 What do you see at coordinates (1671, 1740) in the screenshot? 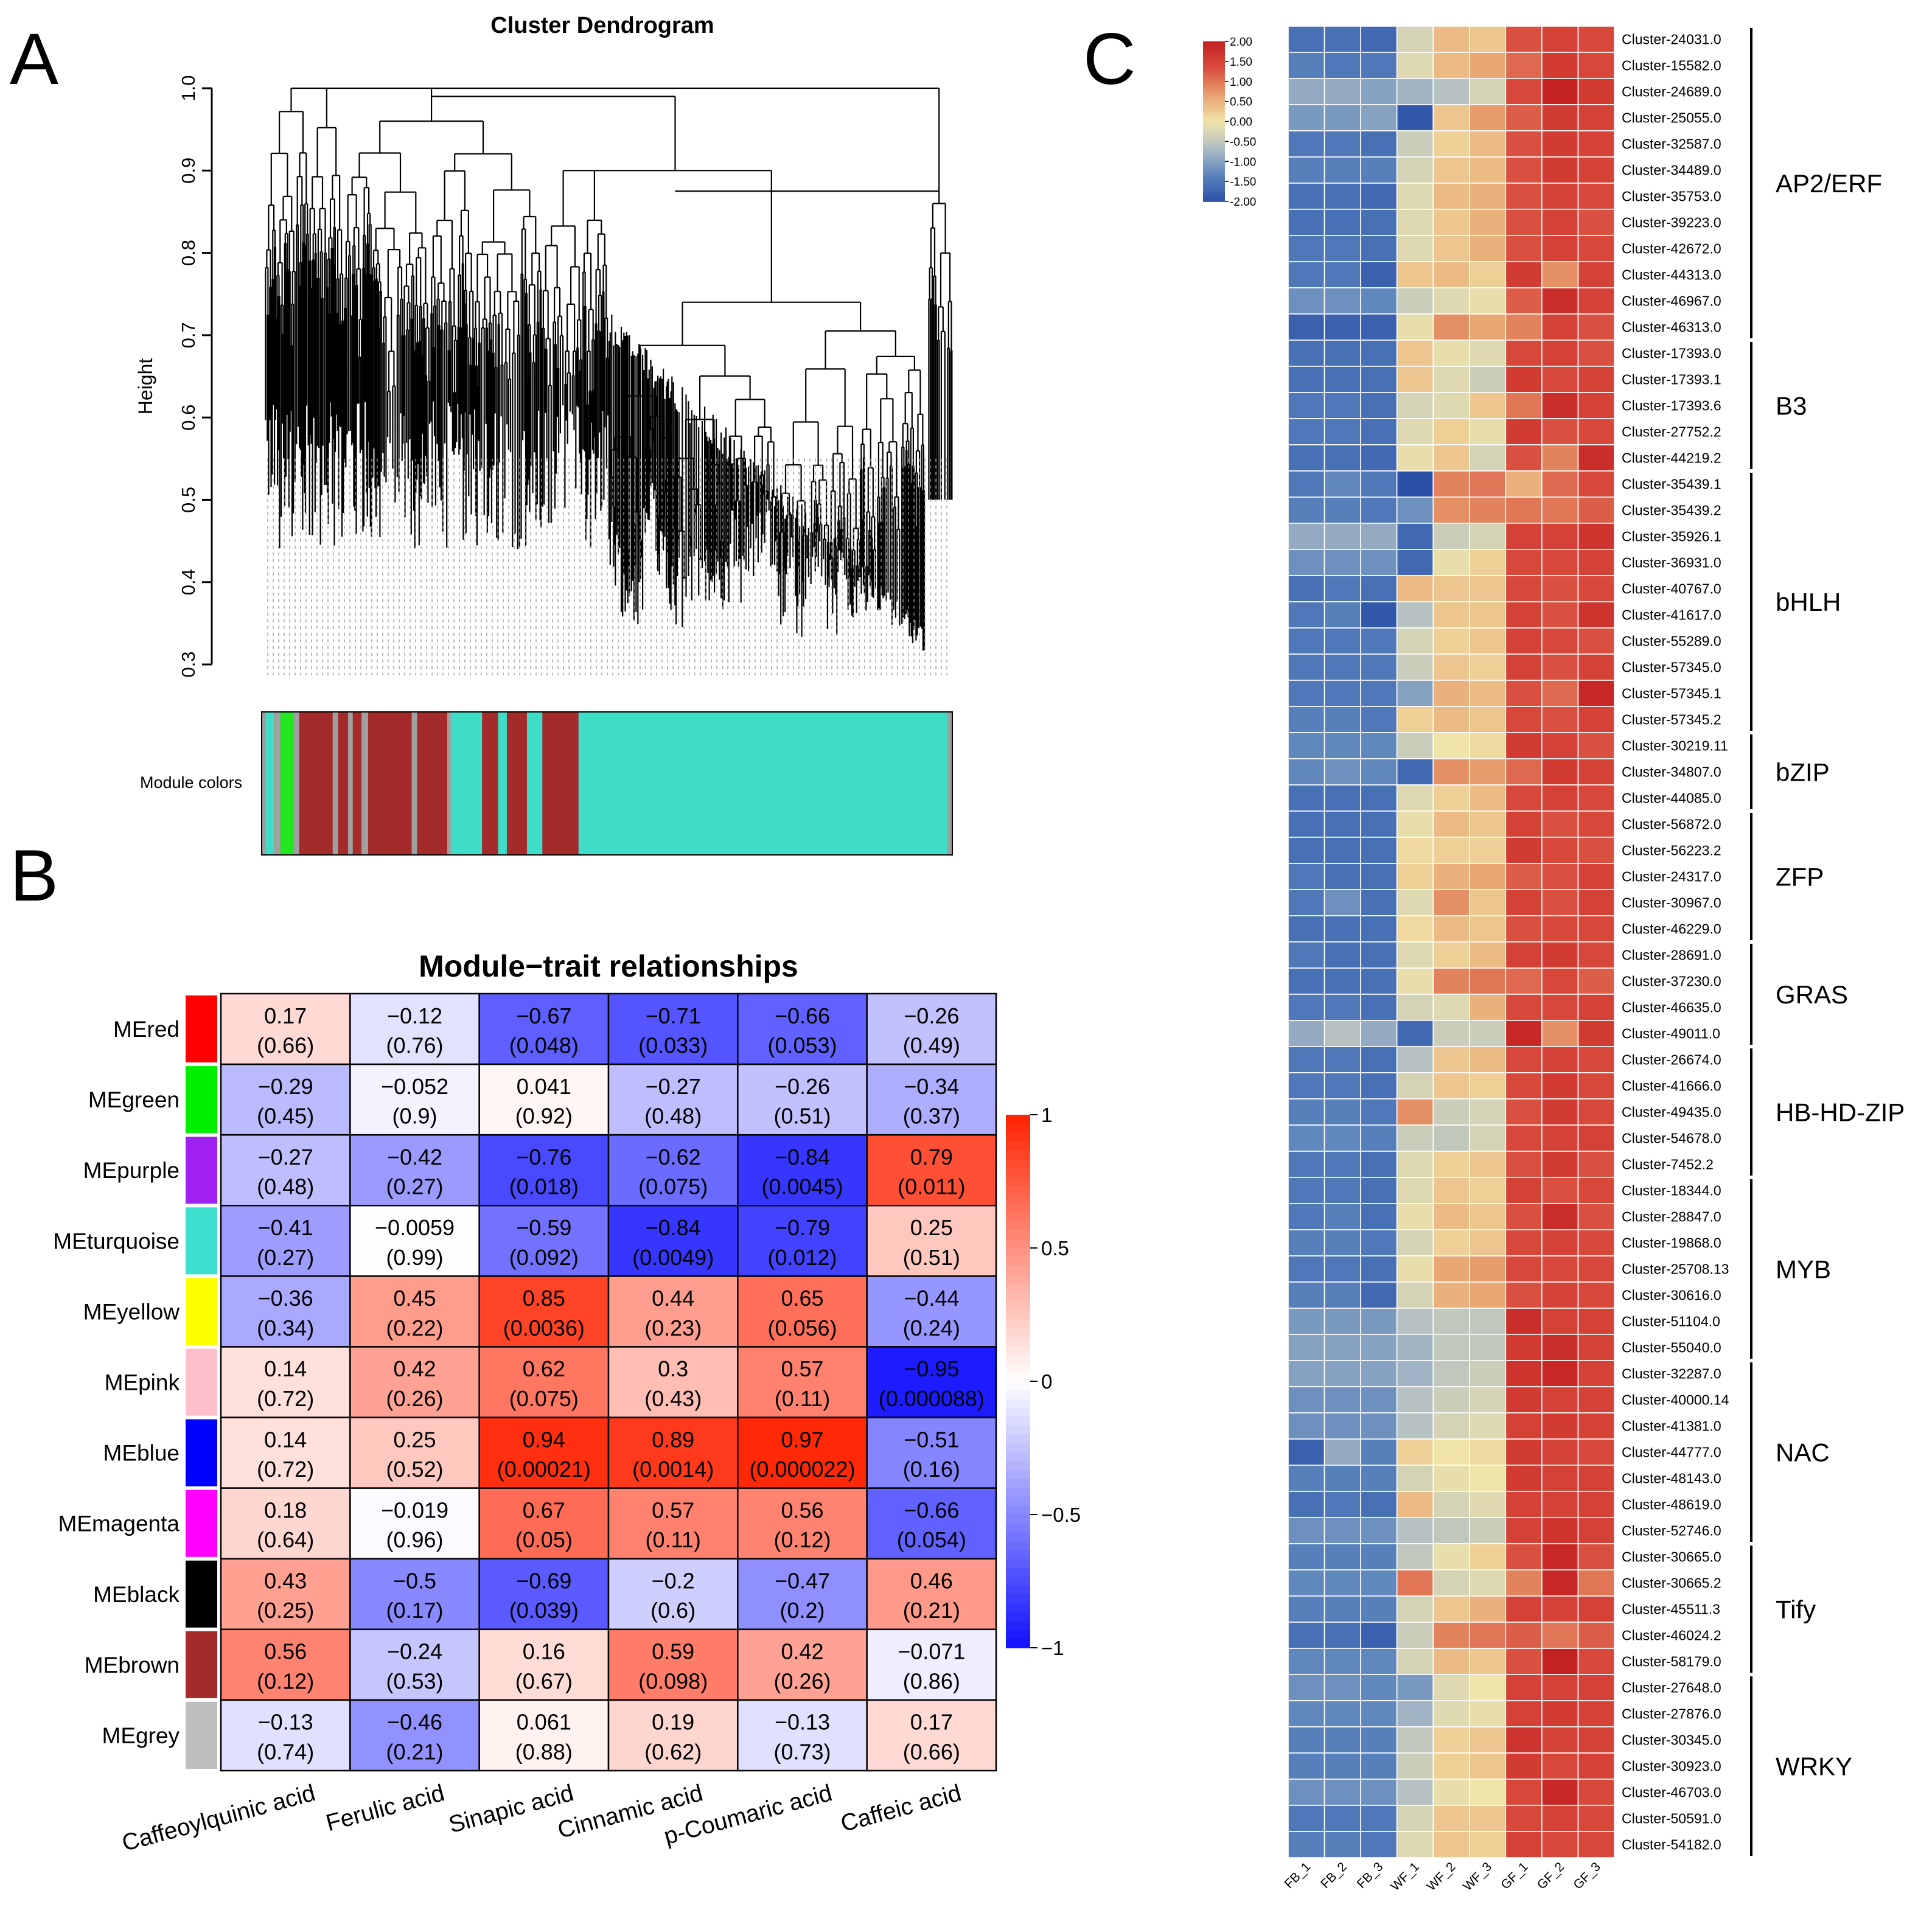
I see `gene-label: Cluster-30345.0` at bounding box center [1671, 1740].